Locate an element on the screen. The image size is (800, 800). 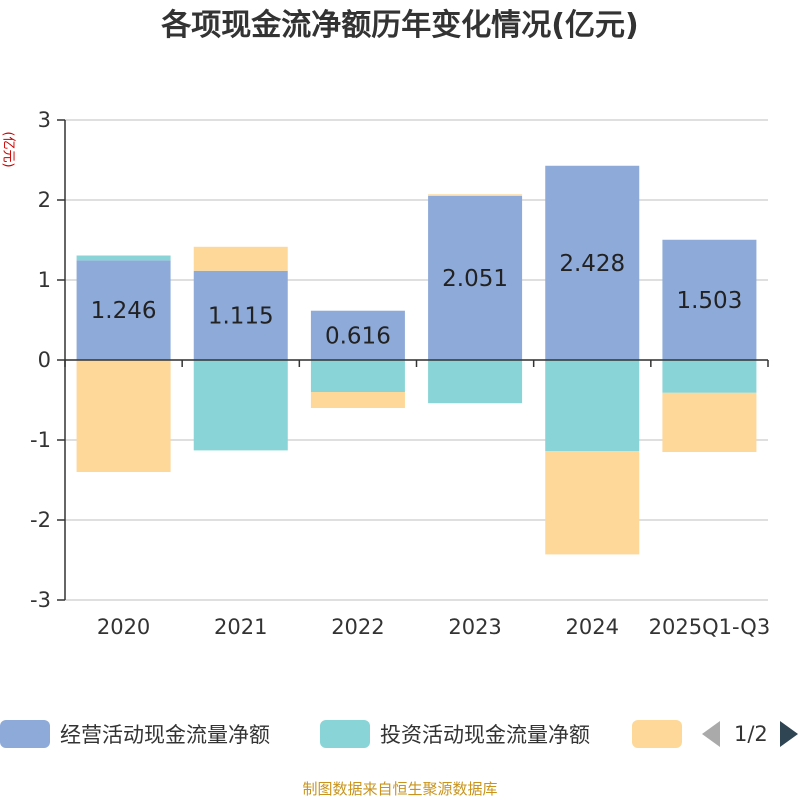
legend-pager: 1/2 is located at coordinates (750, 734).